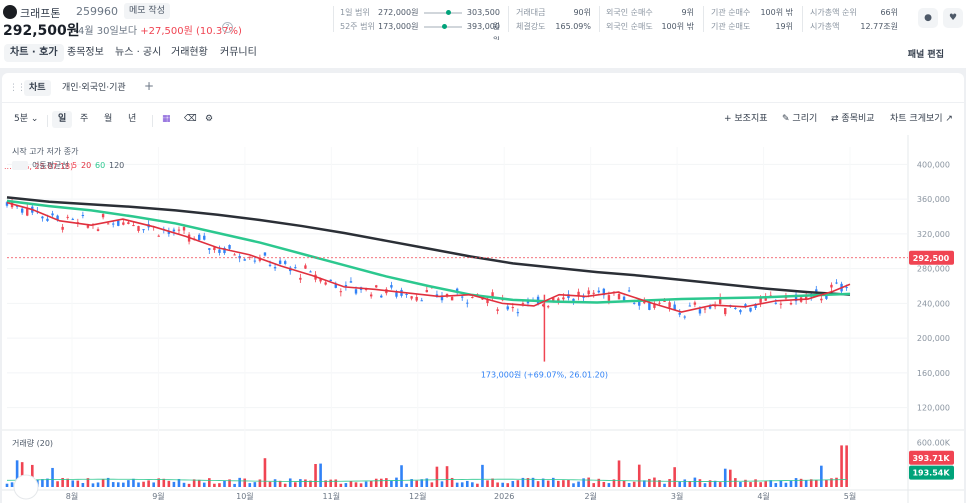  I want to click on x-tick-label: 11월, so click(332, 496).